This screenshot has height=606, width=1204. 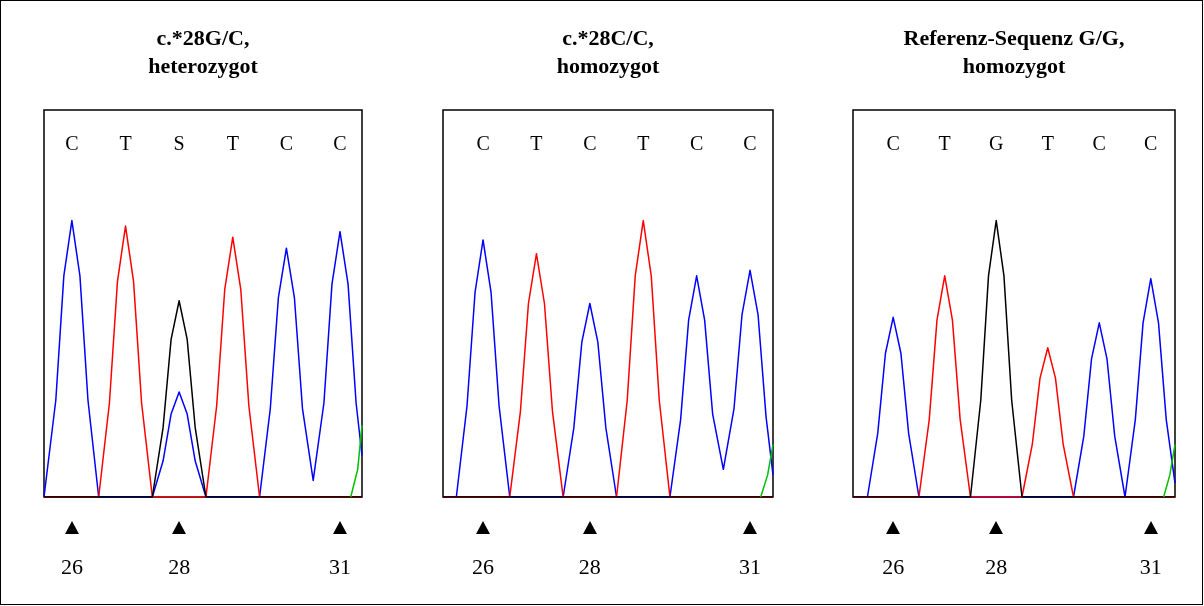 I want to click on text: S, so click(x=179, y=143).